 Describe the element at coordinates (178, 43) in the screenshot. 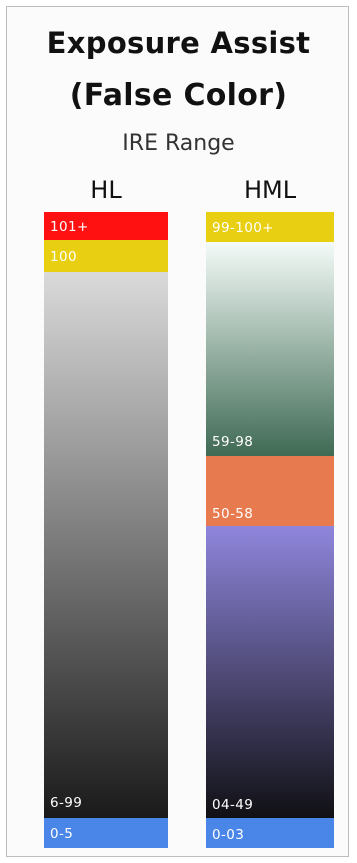

I see `title-line-1: Exposure Assist` at that location.